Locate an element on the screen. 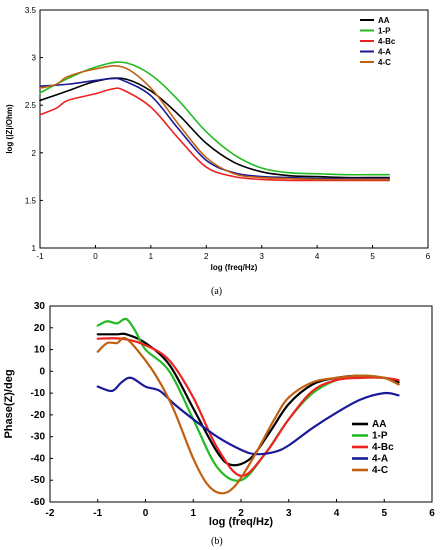  y-tick-label: 0 is located at coordinates (42, 371).